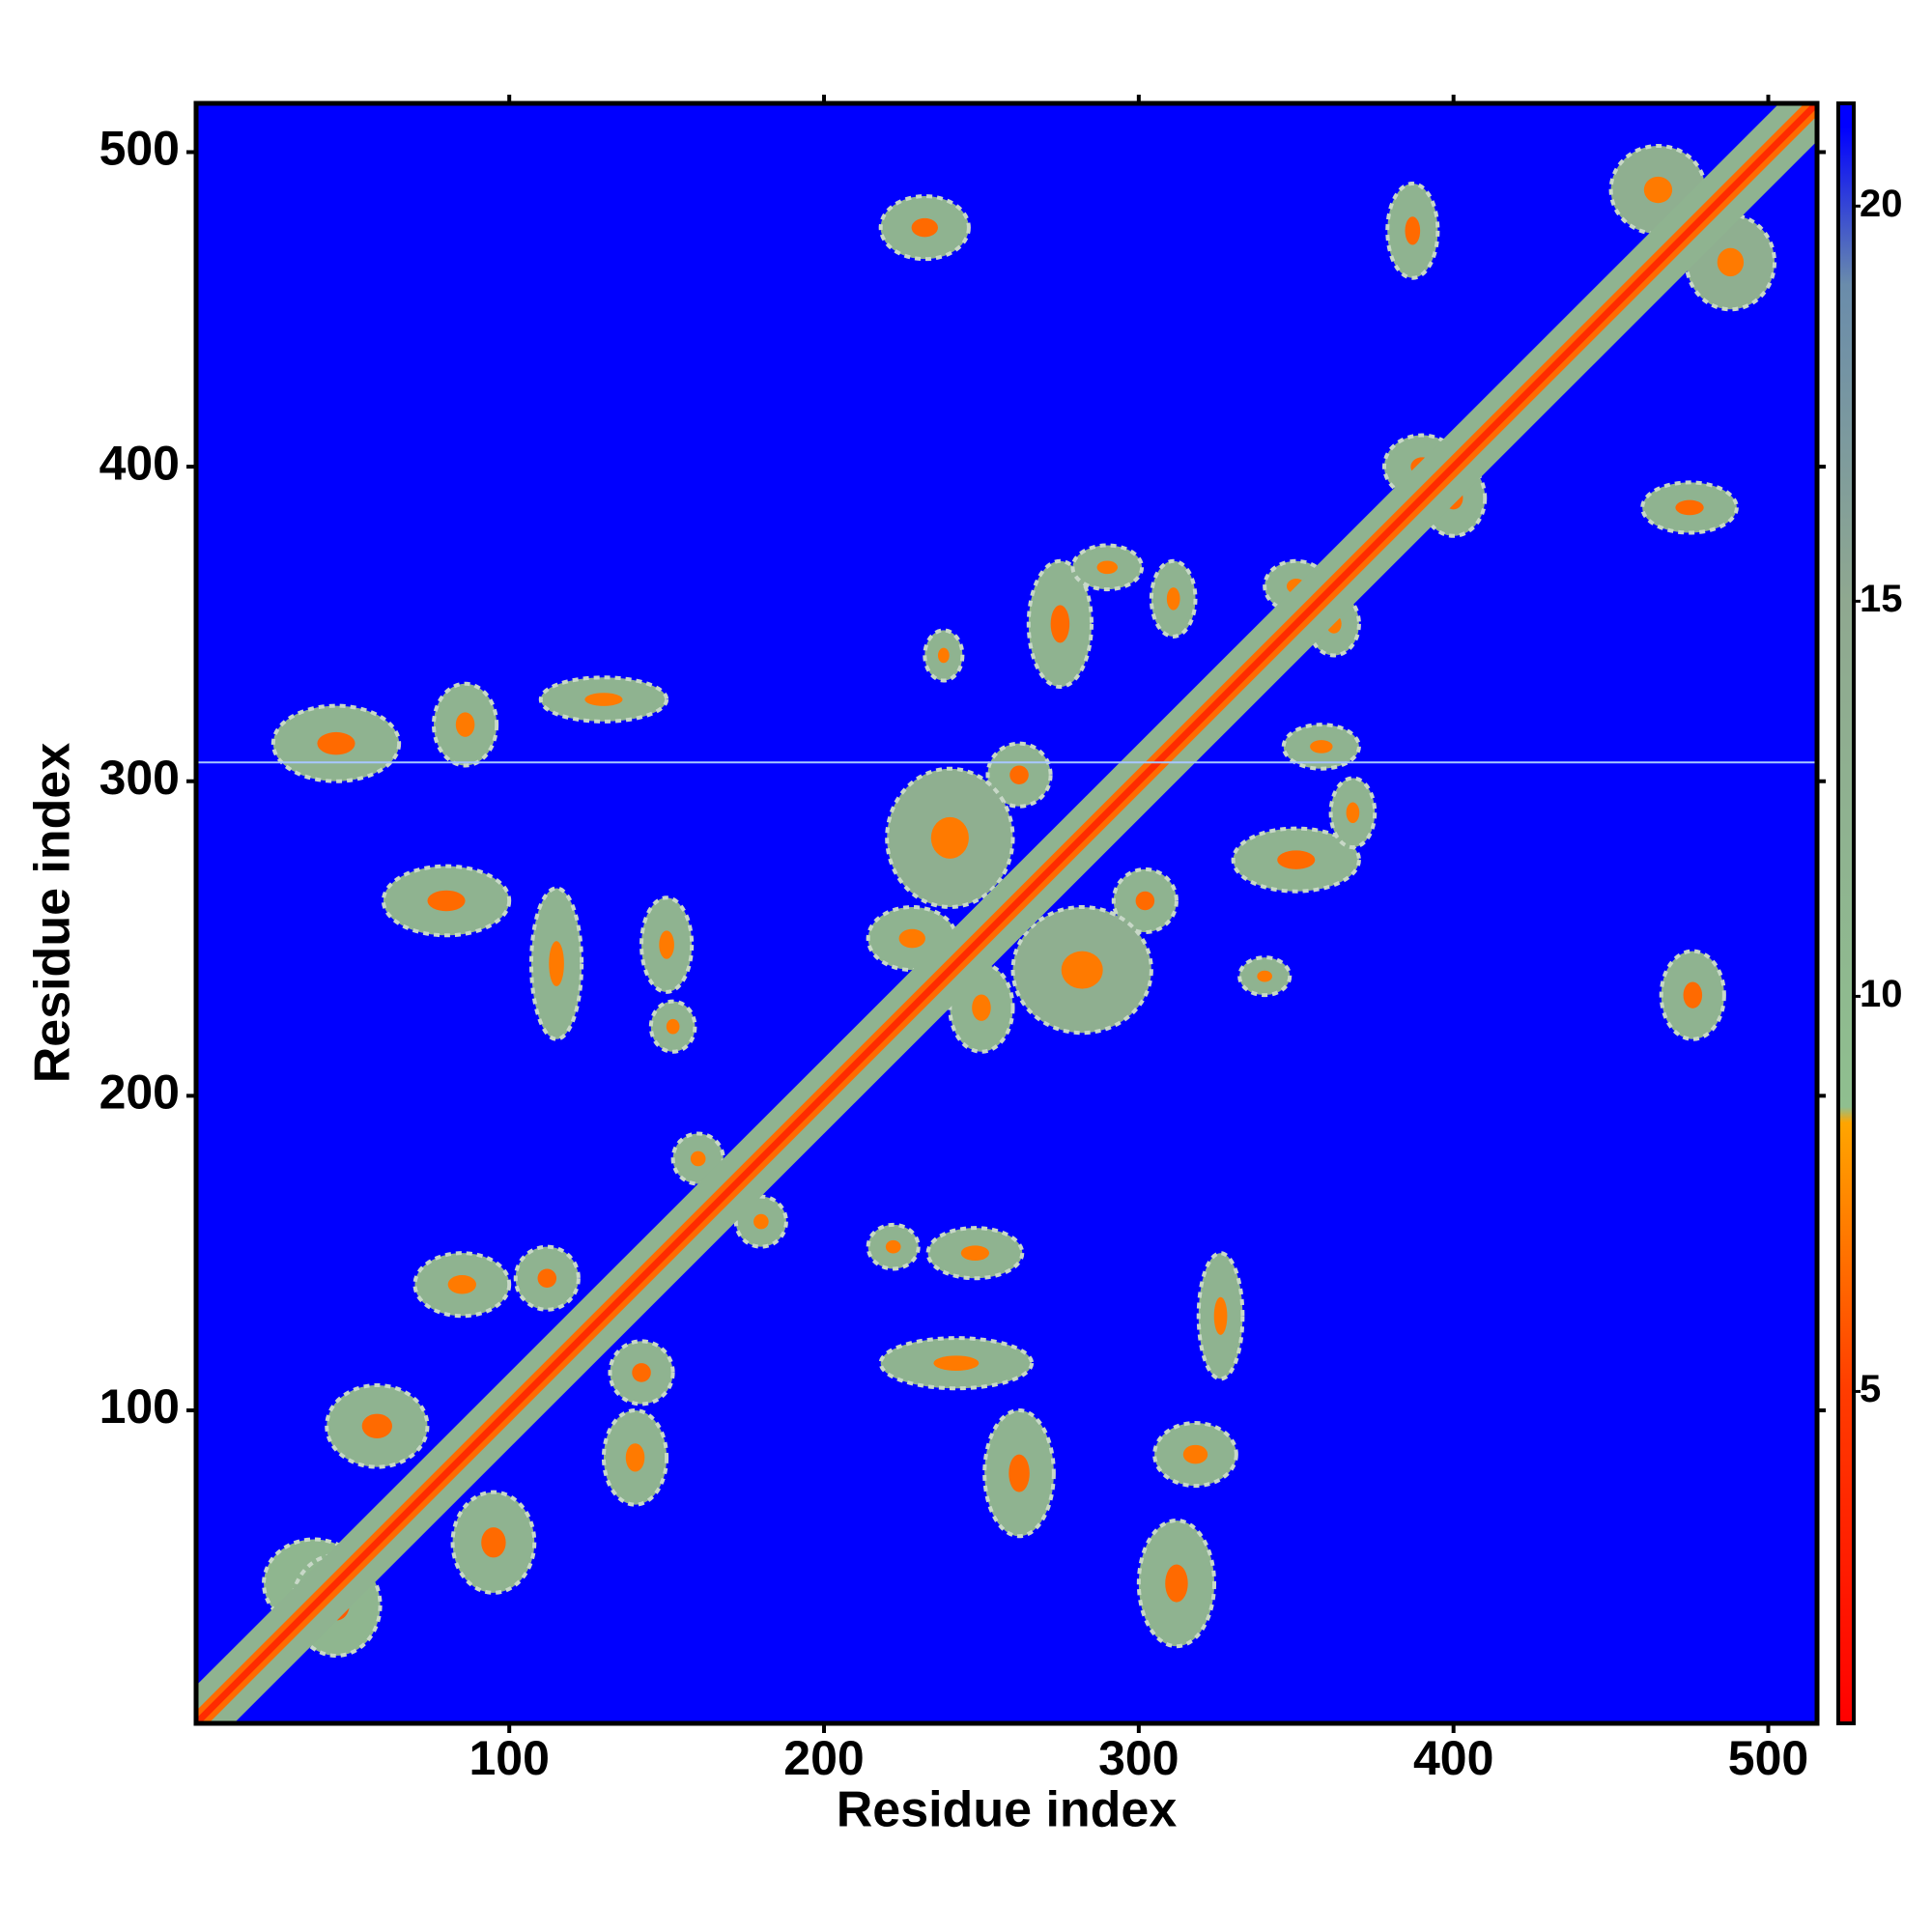 The width and height of the screenshot is (1932, 1932). Describe the element at coordinates (1881, 994) in the screenshot. I see `colorbar-tick-label: 10` at that location.